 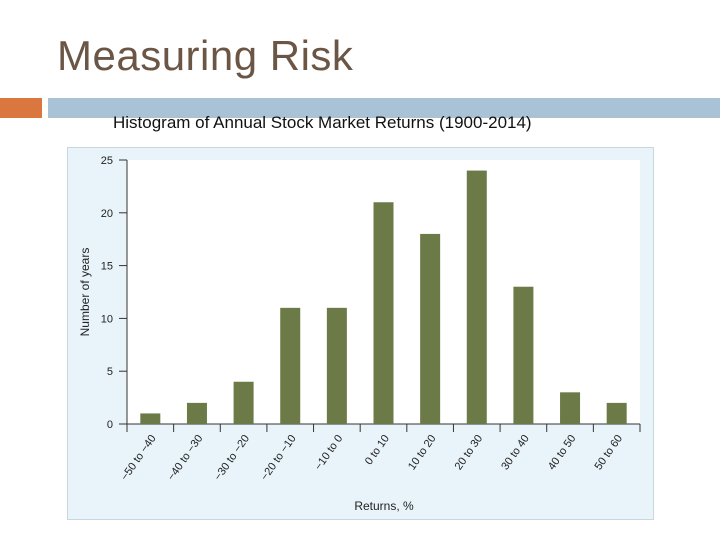 What do you see at coordinates (85, 292) in the screenshot?
I see `y-axis-title: Number of years` at bounding box center [85, 292].